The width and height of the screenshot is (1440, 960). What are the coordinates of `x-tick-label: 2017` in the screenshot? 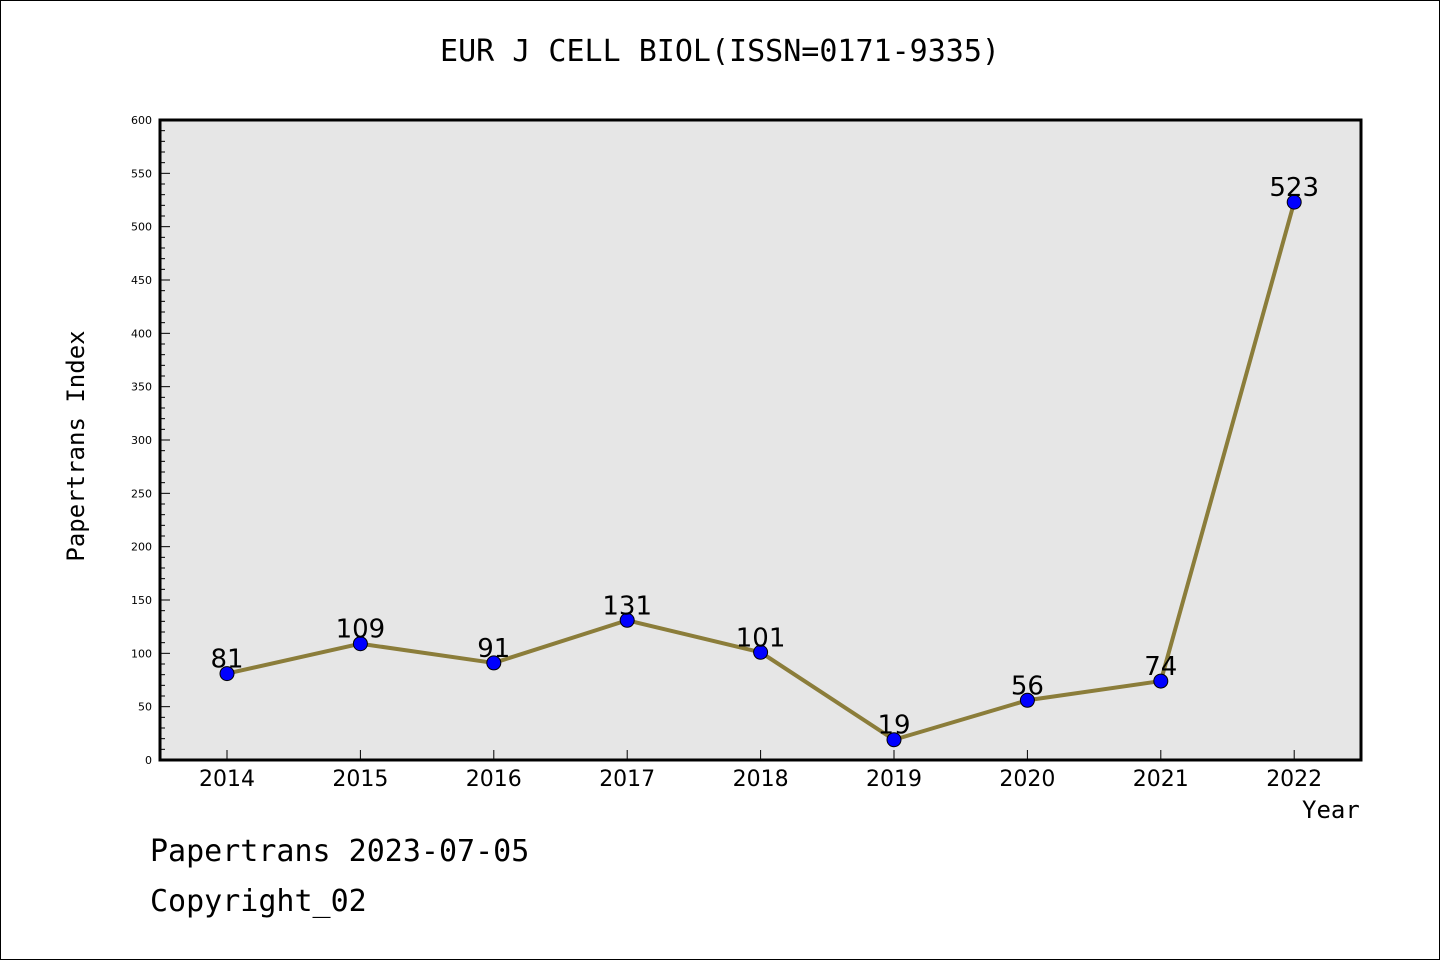 It's located at (627, 779).